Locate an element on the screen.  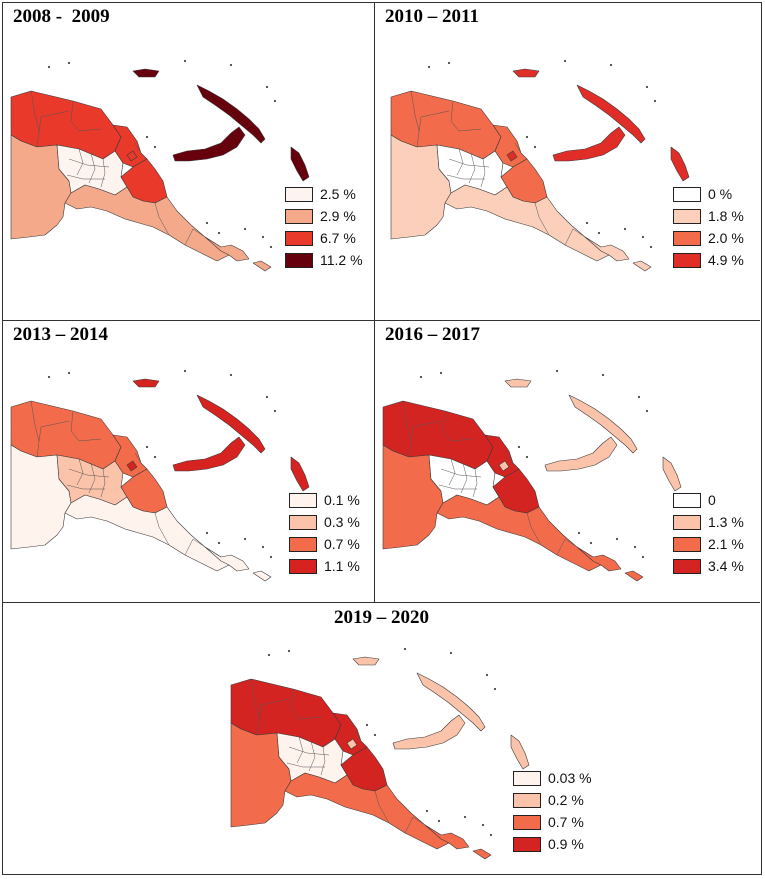
legend-item: 0 % is located at coordinates (708, 194).